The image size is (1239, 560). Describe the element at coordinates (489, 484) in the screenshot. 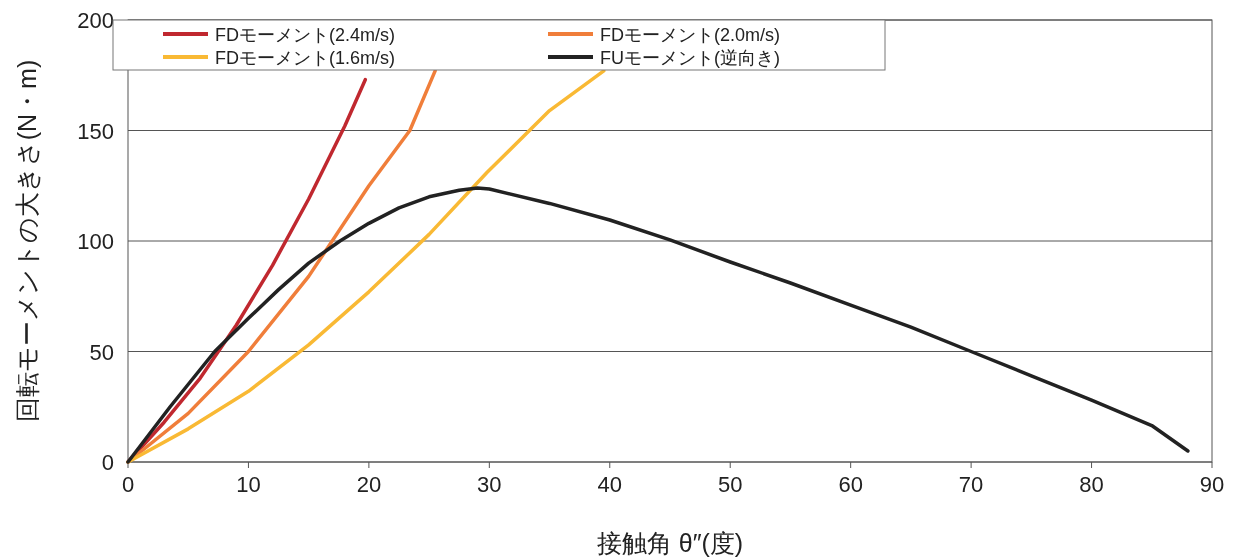

I see `x-tick-label: 30` at that location.